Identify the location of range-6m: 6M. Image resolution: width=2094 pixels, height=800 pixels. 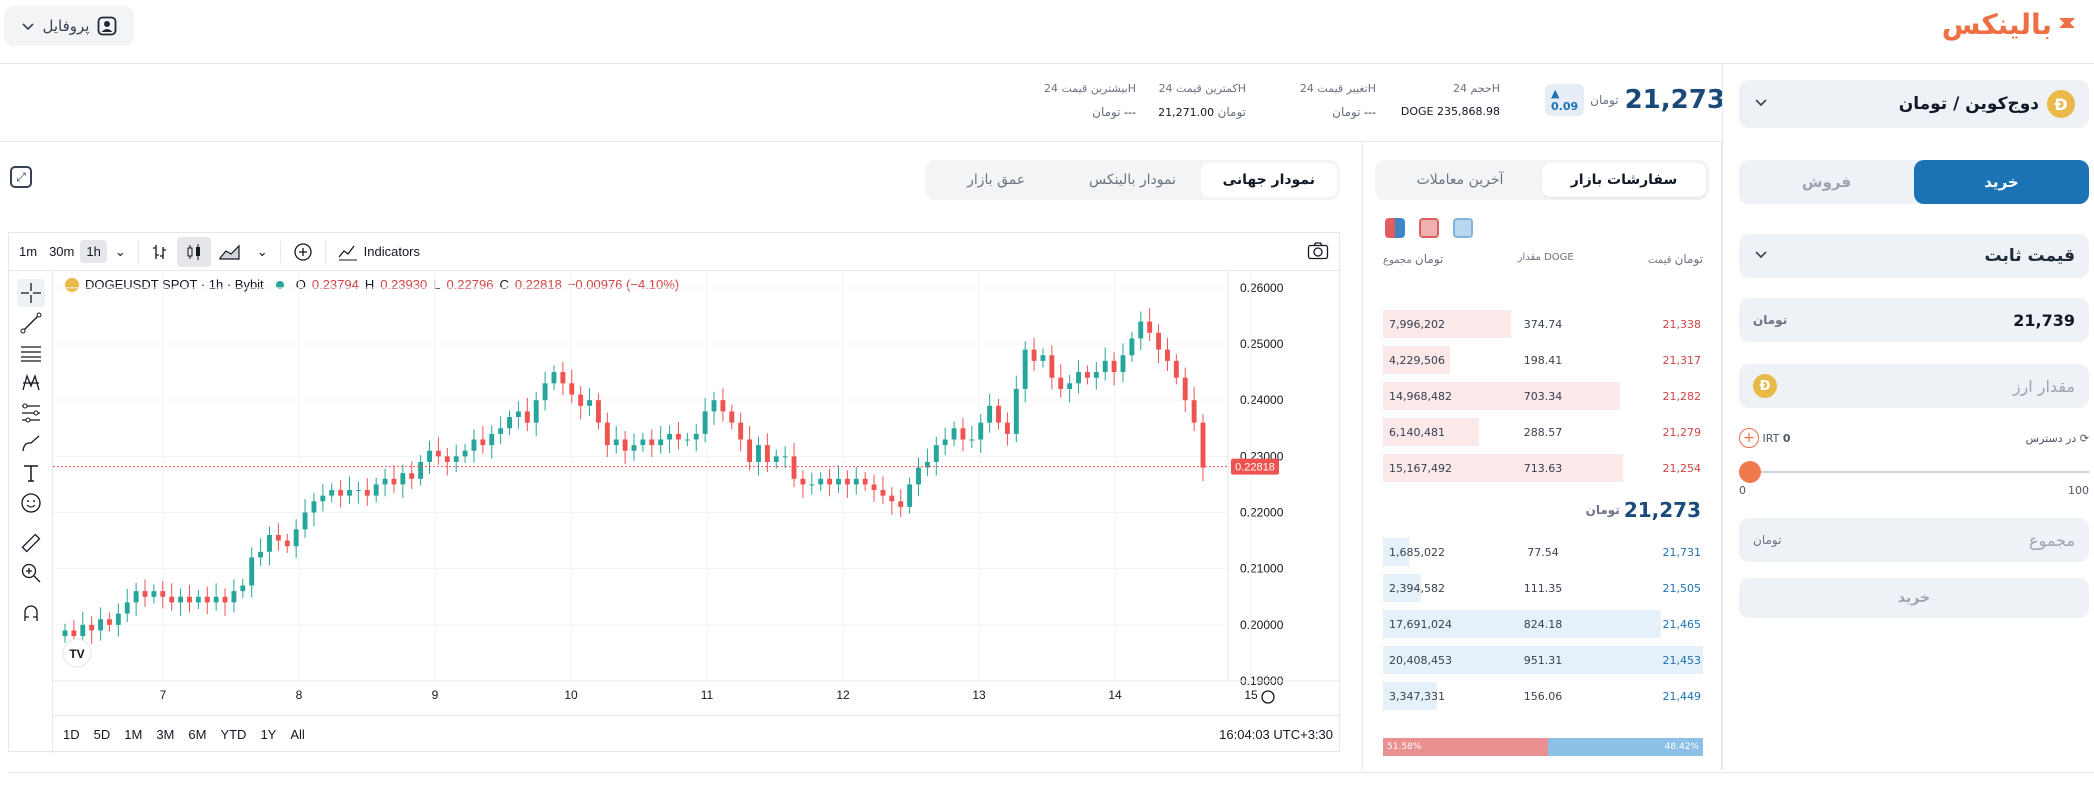
(197, 734).